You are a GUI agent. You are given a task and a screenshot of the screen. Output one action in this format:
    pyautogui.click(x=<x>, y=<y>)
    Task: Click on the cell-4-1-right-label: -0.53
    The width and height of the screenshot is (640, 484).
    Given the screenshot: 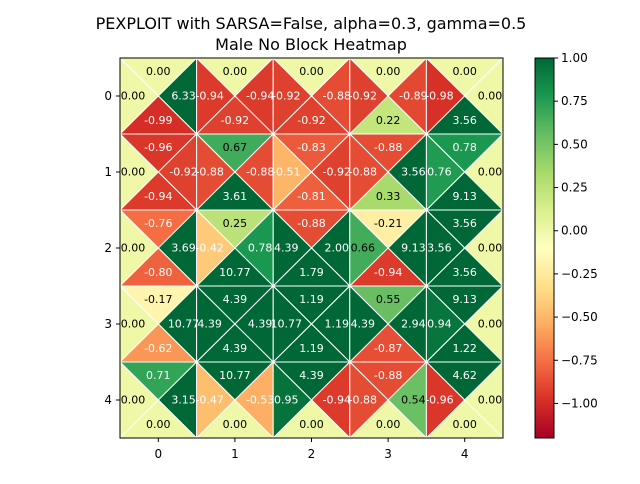 What is the action you would take?
    pyautogui.click(x=260, y=400)
    